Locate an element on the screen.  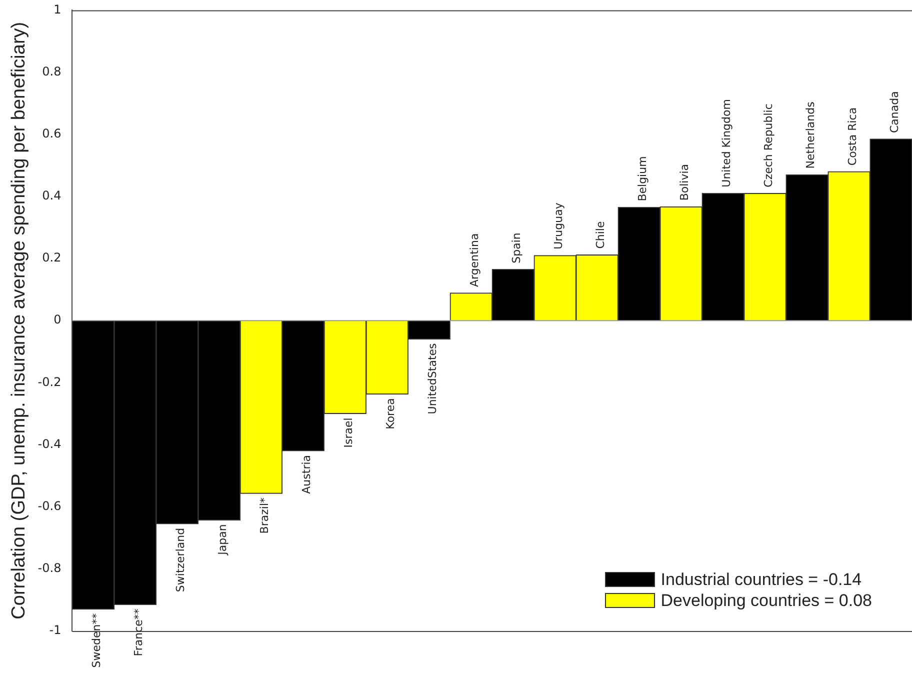
x-tick-label: Czech Republic is located at coordinates (768, 146).